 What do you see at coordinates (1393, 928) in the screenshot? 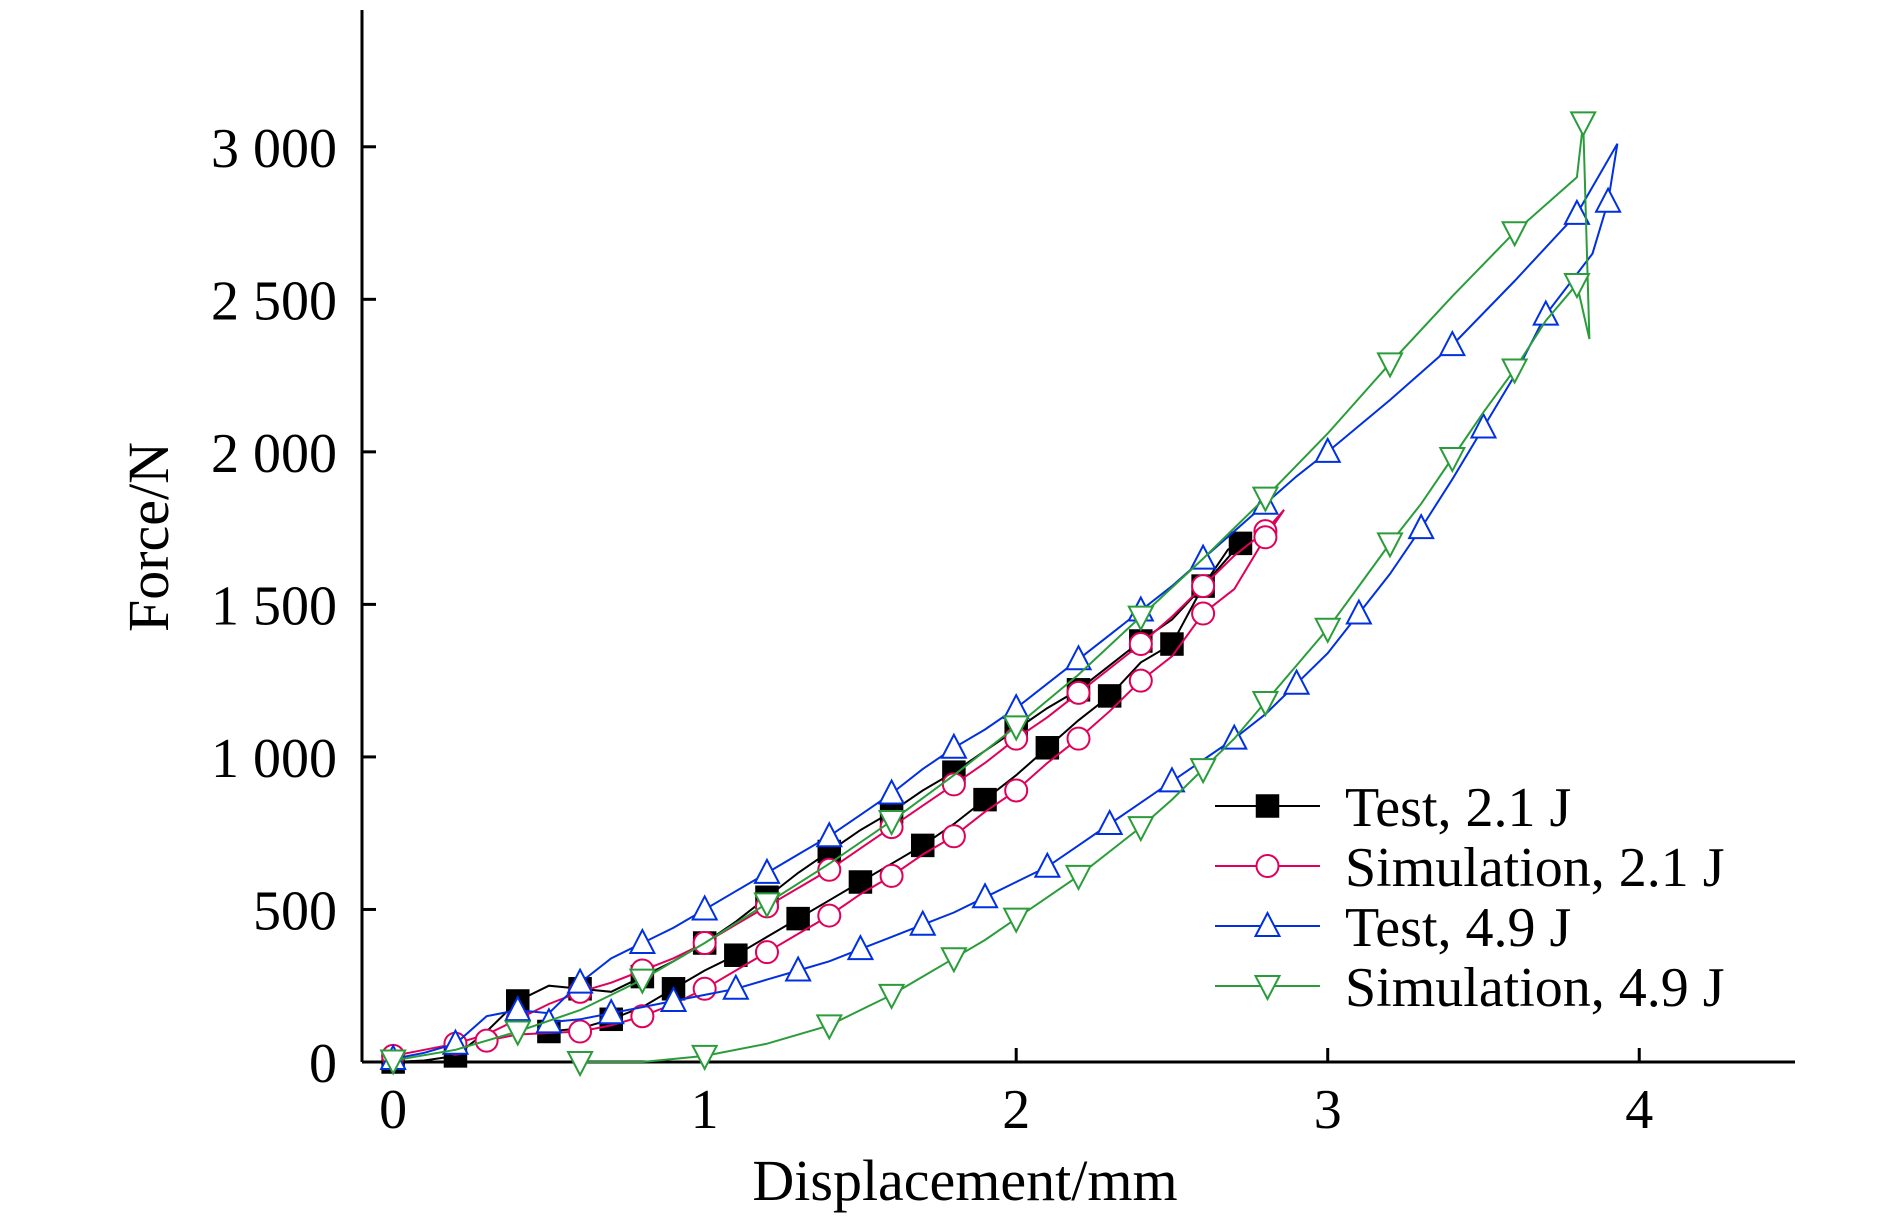
I see `legend-item: Test, 4.9 J` at bounding box center [1393, 928].